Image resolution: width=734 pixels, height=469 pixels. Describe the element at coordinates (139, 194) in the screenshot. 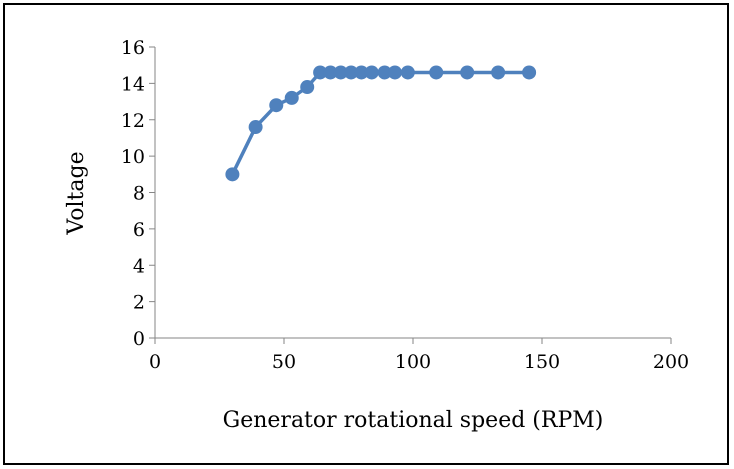

I see `y-tick-label: 8` at that location.